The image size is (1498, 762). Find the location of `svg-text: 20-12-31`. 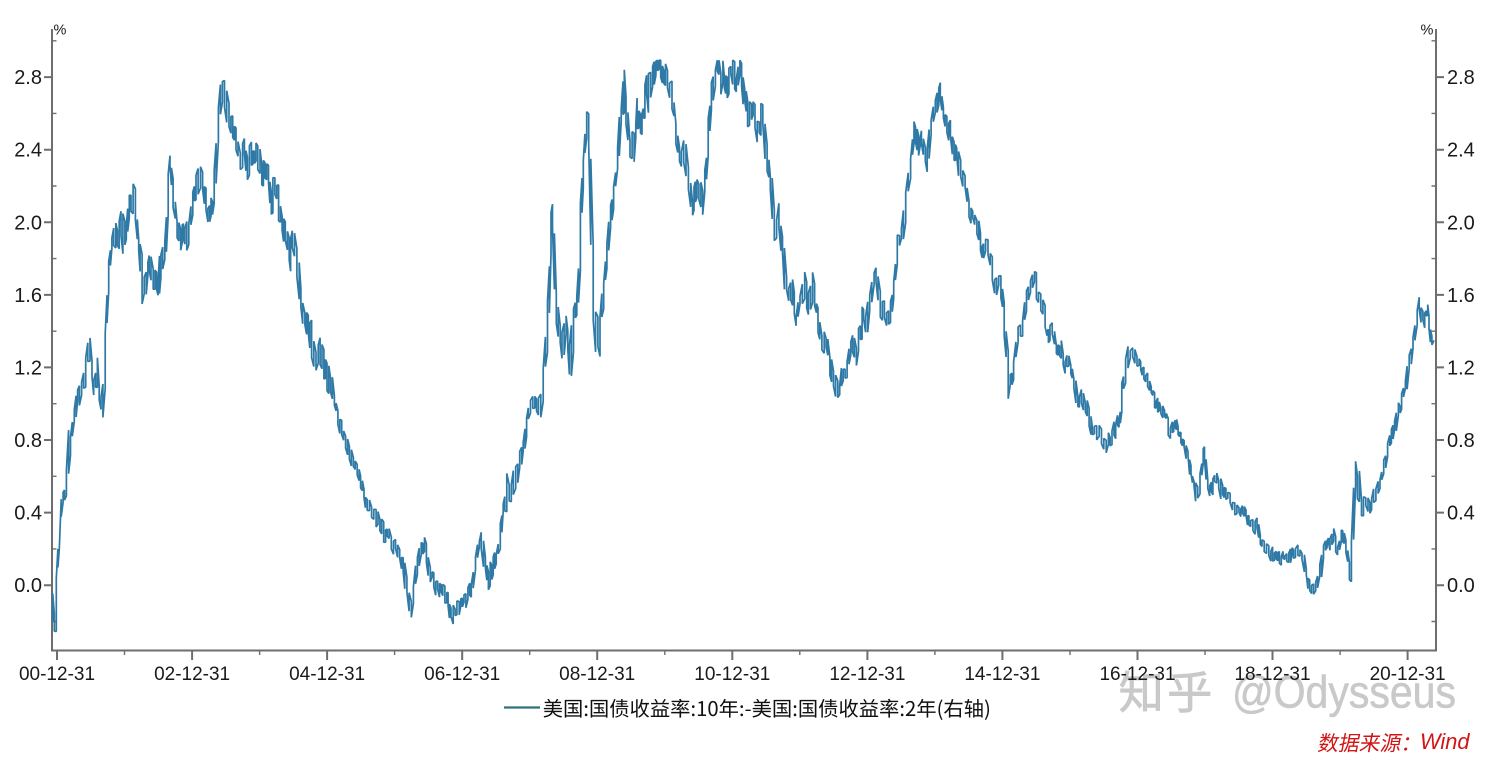

svg-text: 20-12-31 is located at coordinates (1408, 674).